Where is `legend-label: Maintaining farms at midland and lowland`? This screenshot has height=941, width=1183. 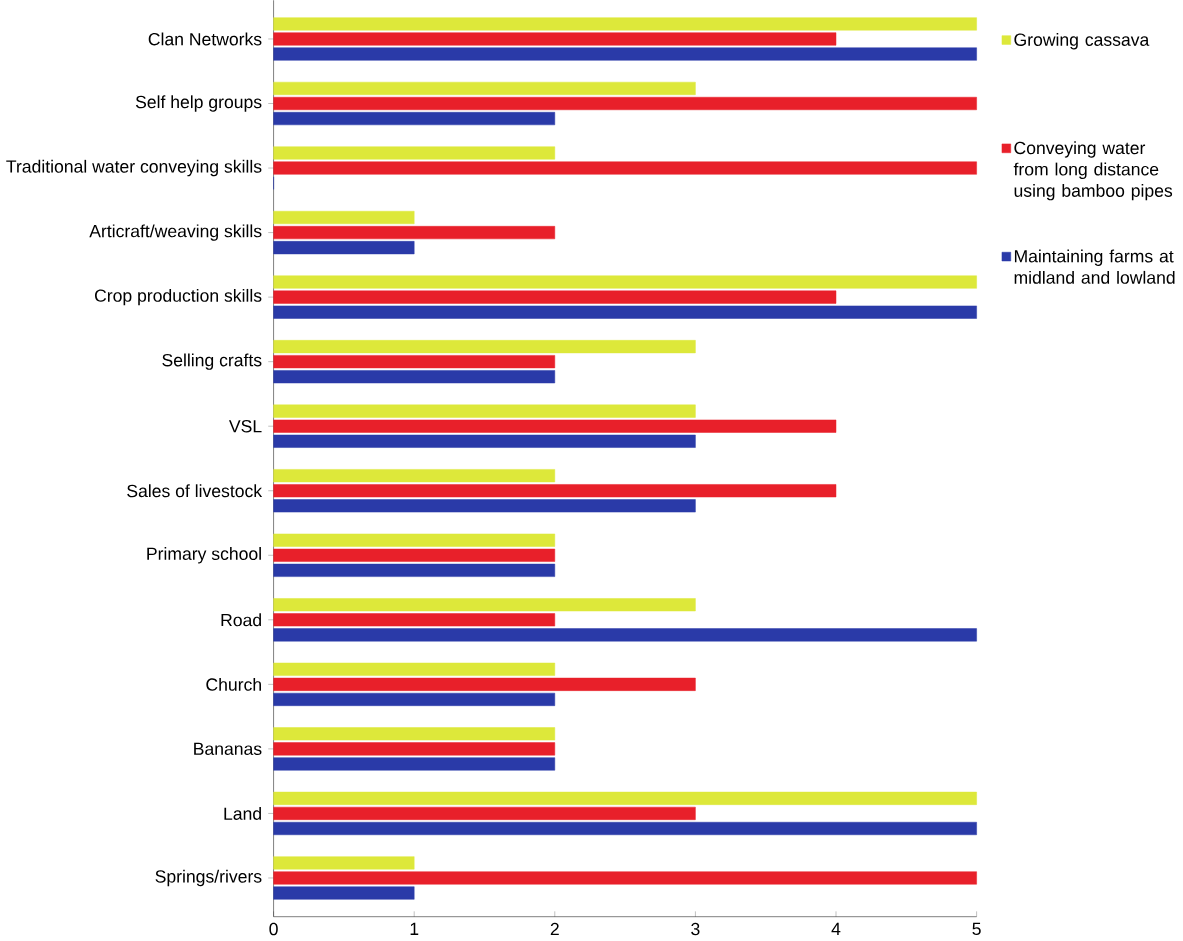
legend-label: Maintaining farms at midland and lowland is located at coordinates (1094, 266).